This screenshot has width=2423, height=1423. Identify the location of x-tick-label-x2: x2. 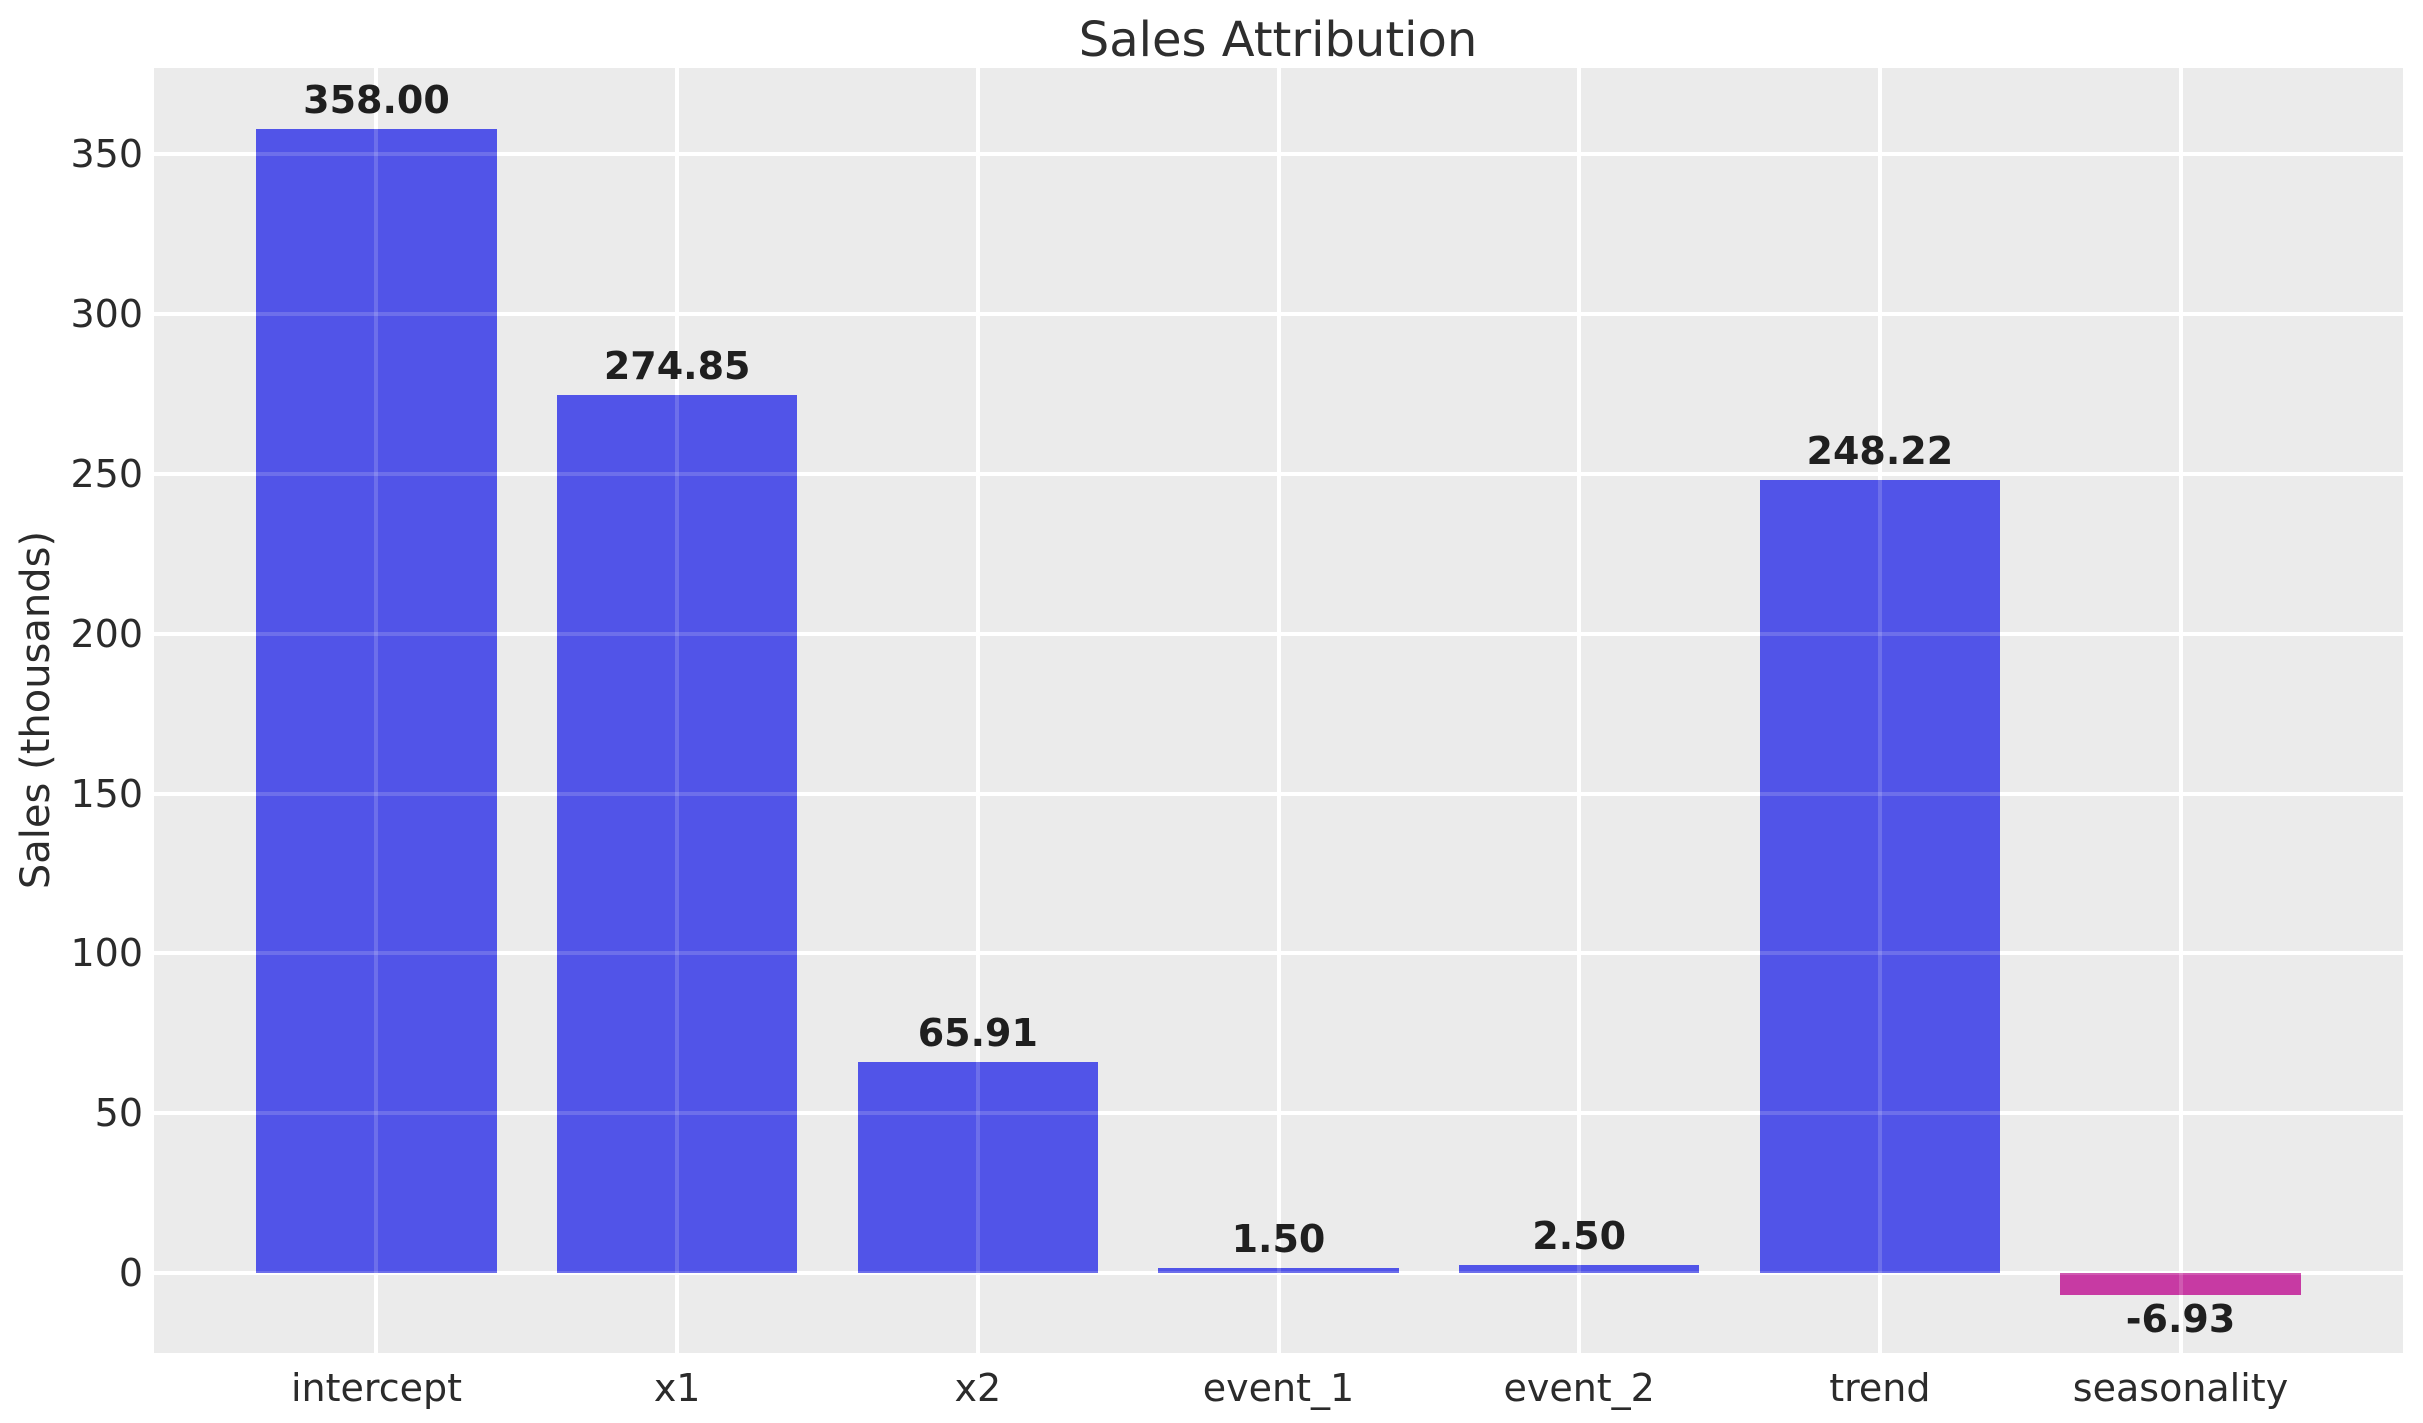
(978, 1388).